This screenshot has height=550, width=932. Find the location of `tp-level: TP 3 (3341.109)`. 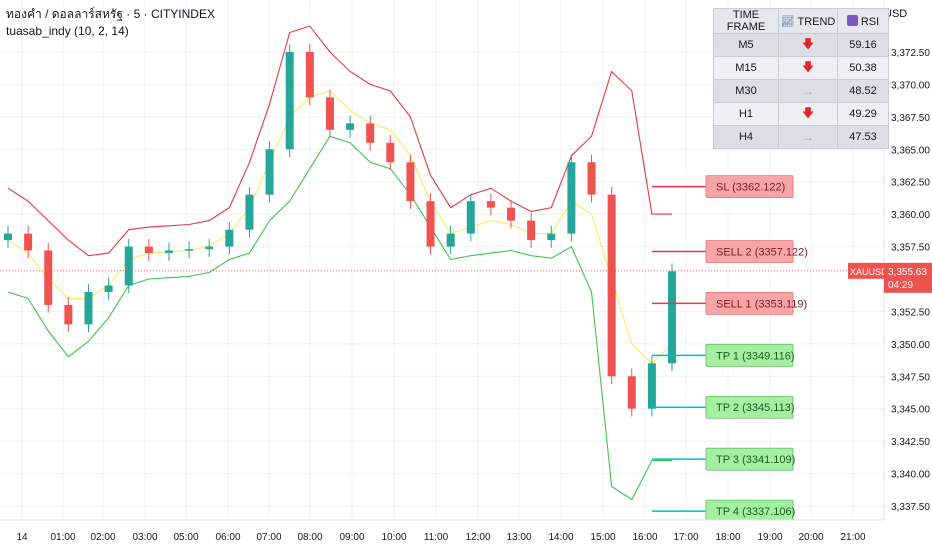

tp-level: TP 3 (3341.109) is located at coordinates (723, 459).